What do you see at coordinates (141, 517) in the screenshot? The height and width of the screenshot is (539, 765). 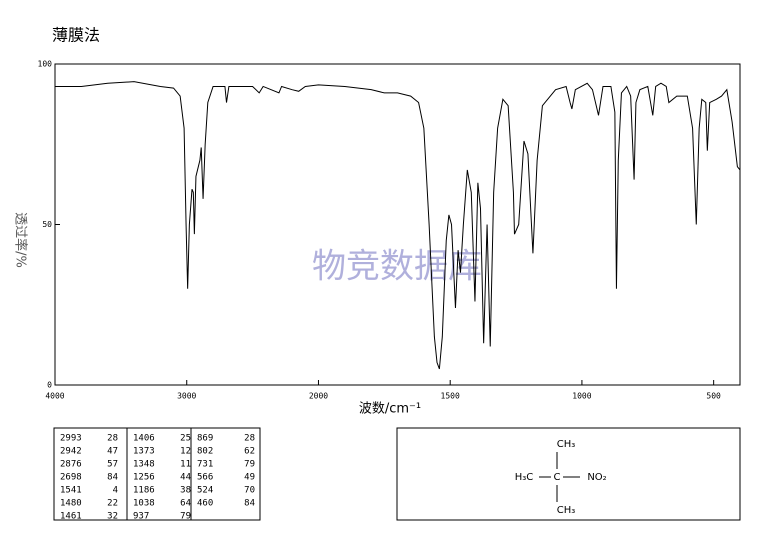 I see `peak-wavenumber: 937` at bounding box center [141, 517].